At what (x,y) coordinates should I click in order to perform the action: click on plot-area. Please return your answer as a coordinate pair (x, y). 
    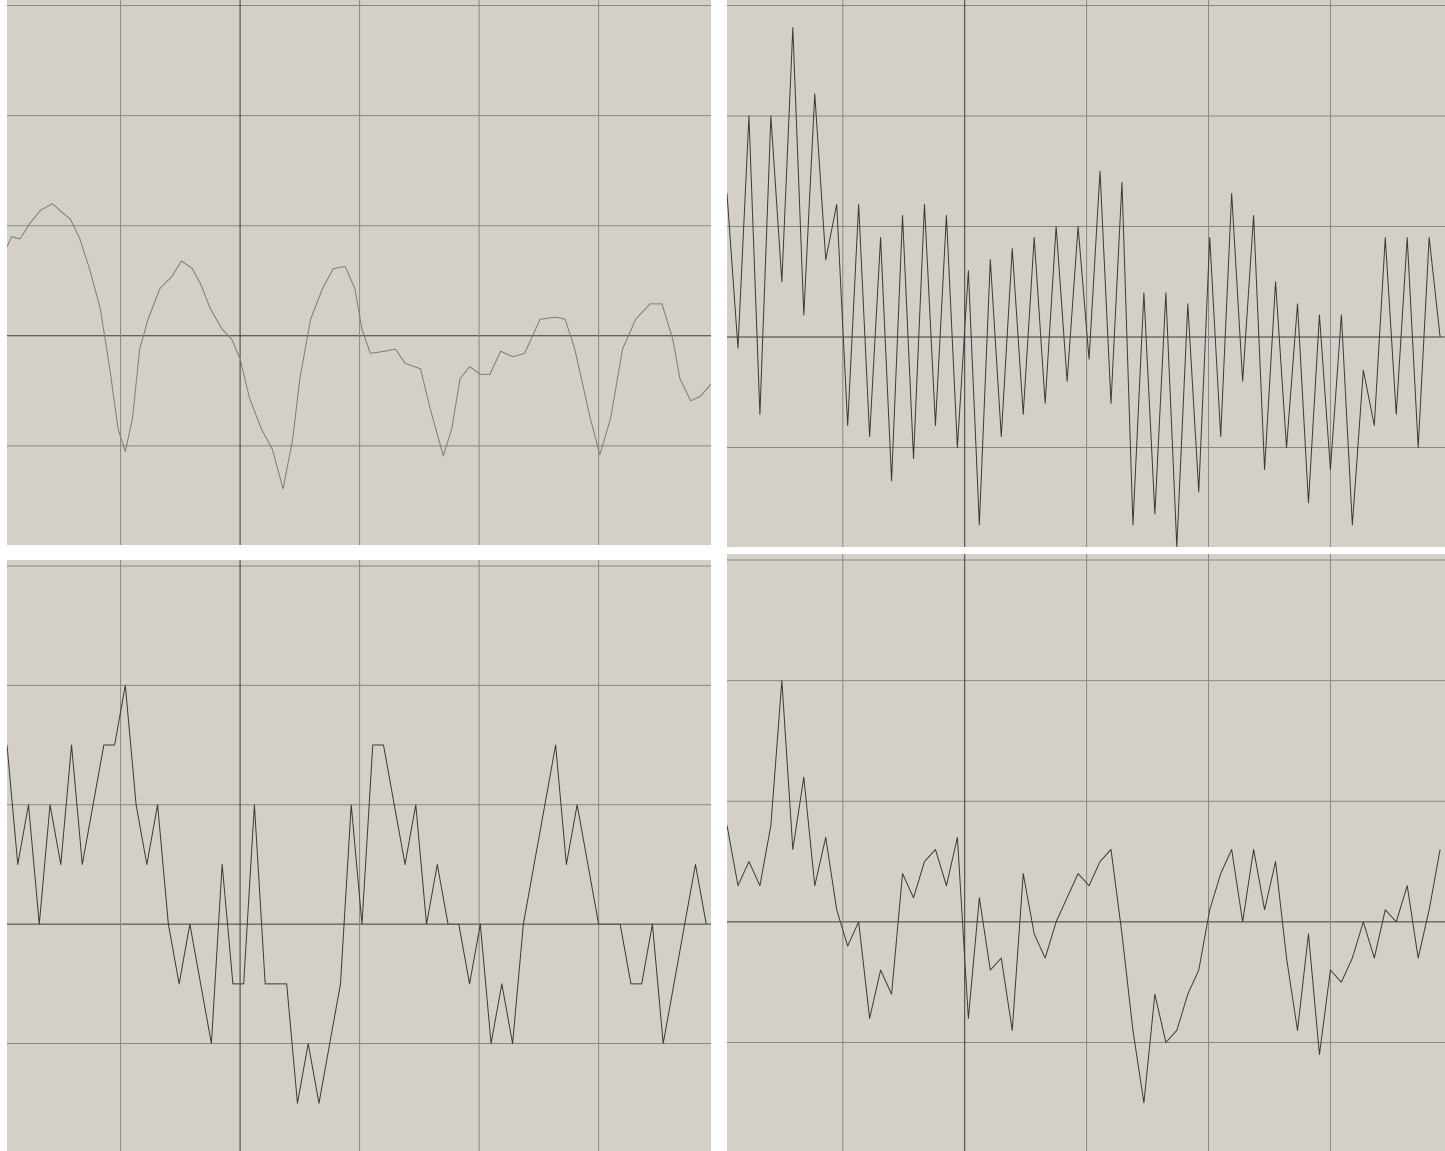
    Looking at the image, I should click on (359, 346).